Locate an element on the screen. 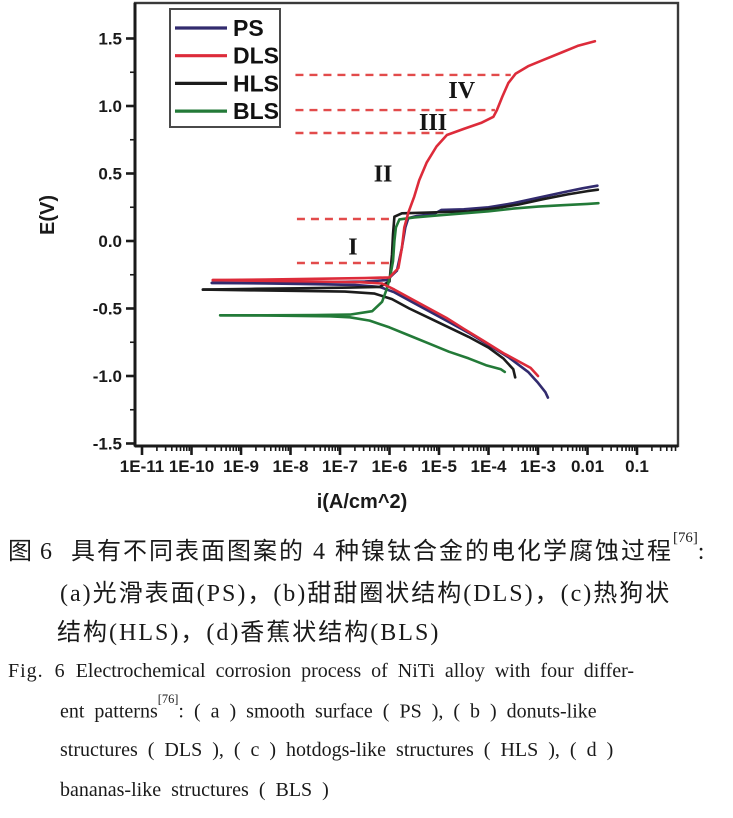 The width and height of the screenshot is (733, 818). figure-number-en: Fig. 6 is located at coordinates (37, 671).